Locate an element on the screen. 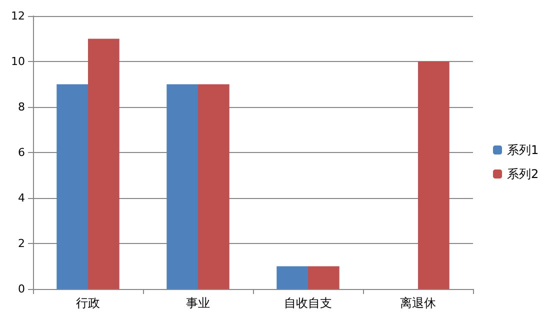  y-tick-label: 0 is located at coordinates (21, 289).